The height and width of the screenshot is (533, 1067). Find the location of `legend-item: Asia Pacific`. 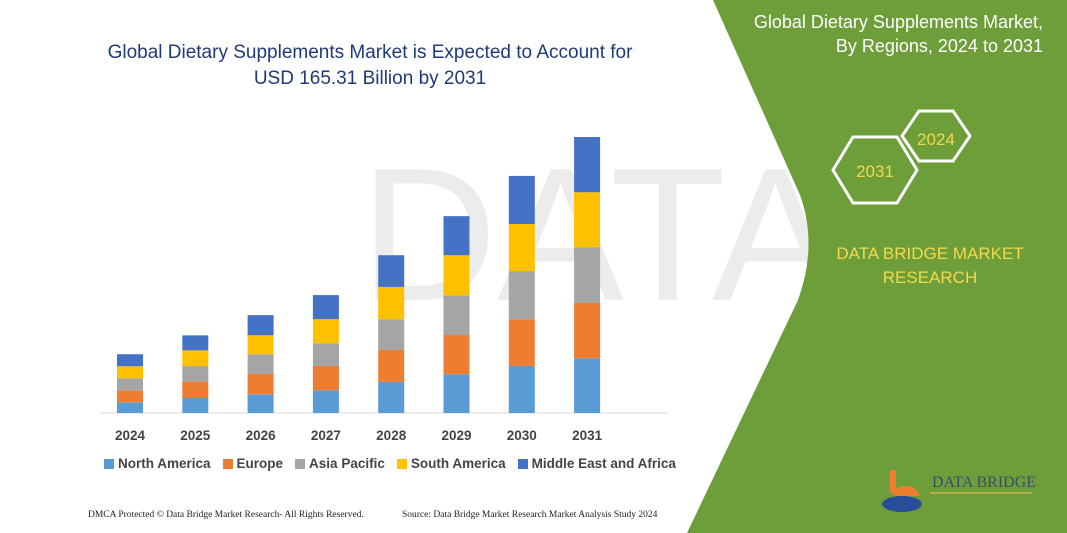

legend-item: Asia Pacific is located at coordinates (340, 463).